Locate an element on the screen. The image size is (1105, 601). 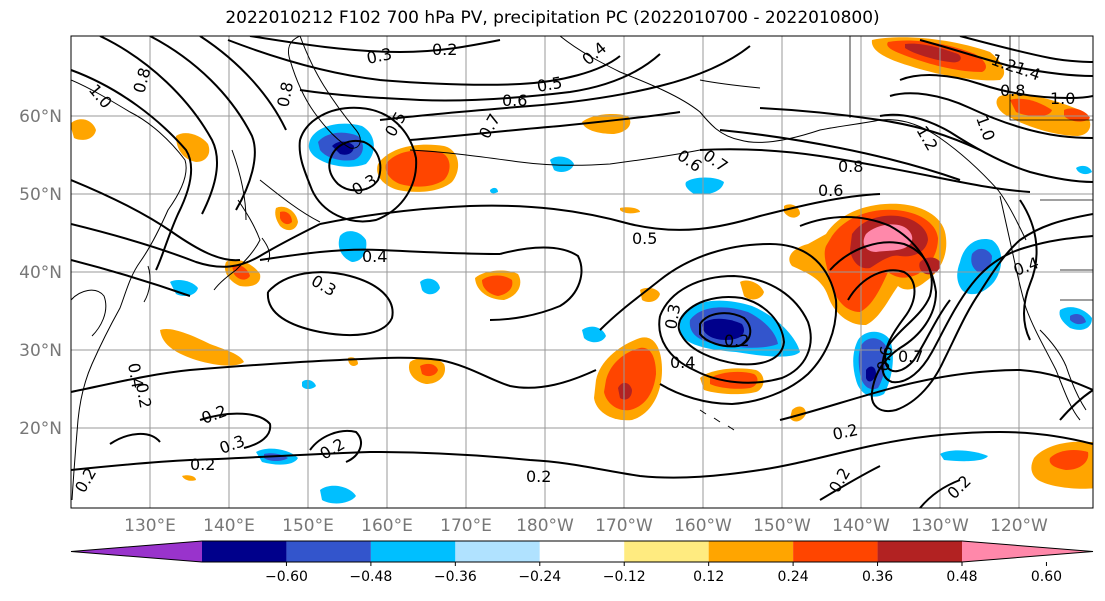
lat-label-60n: 60°N is located at coordinates (40, 117).